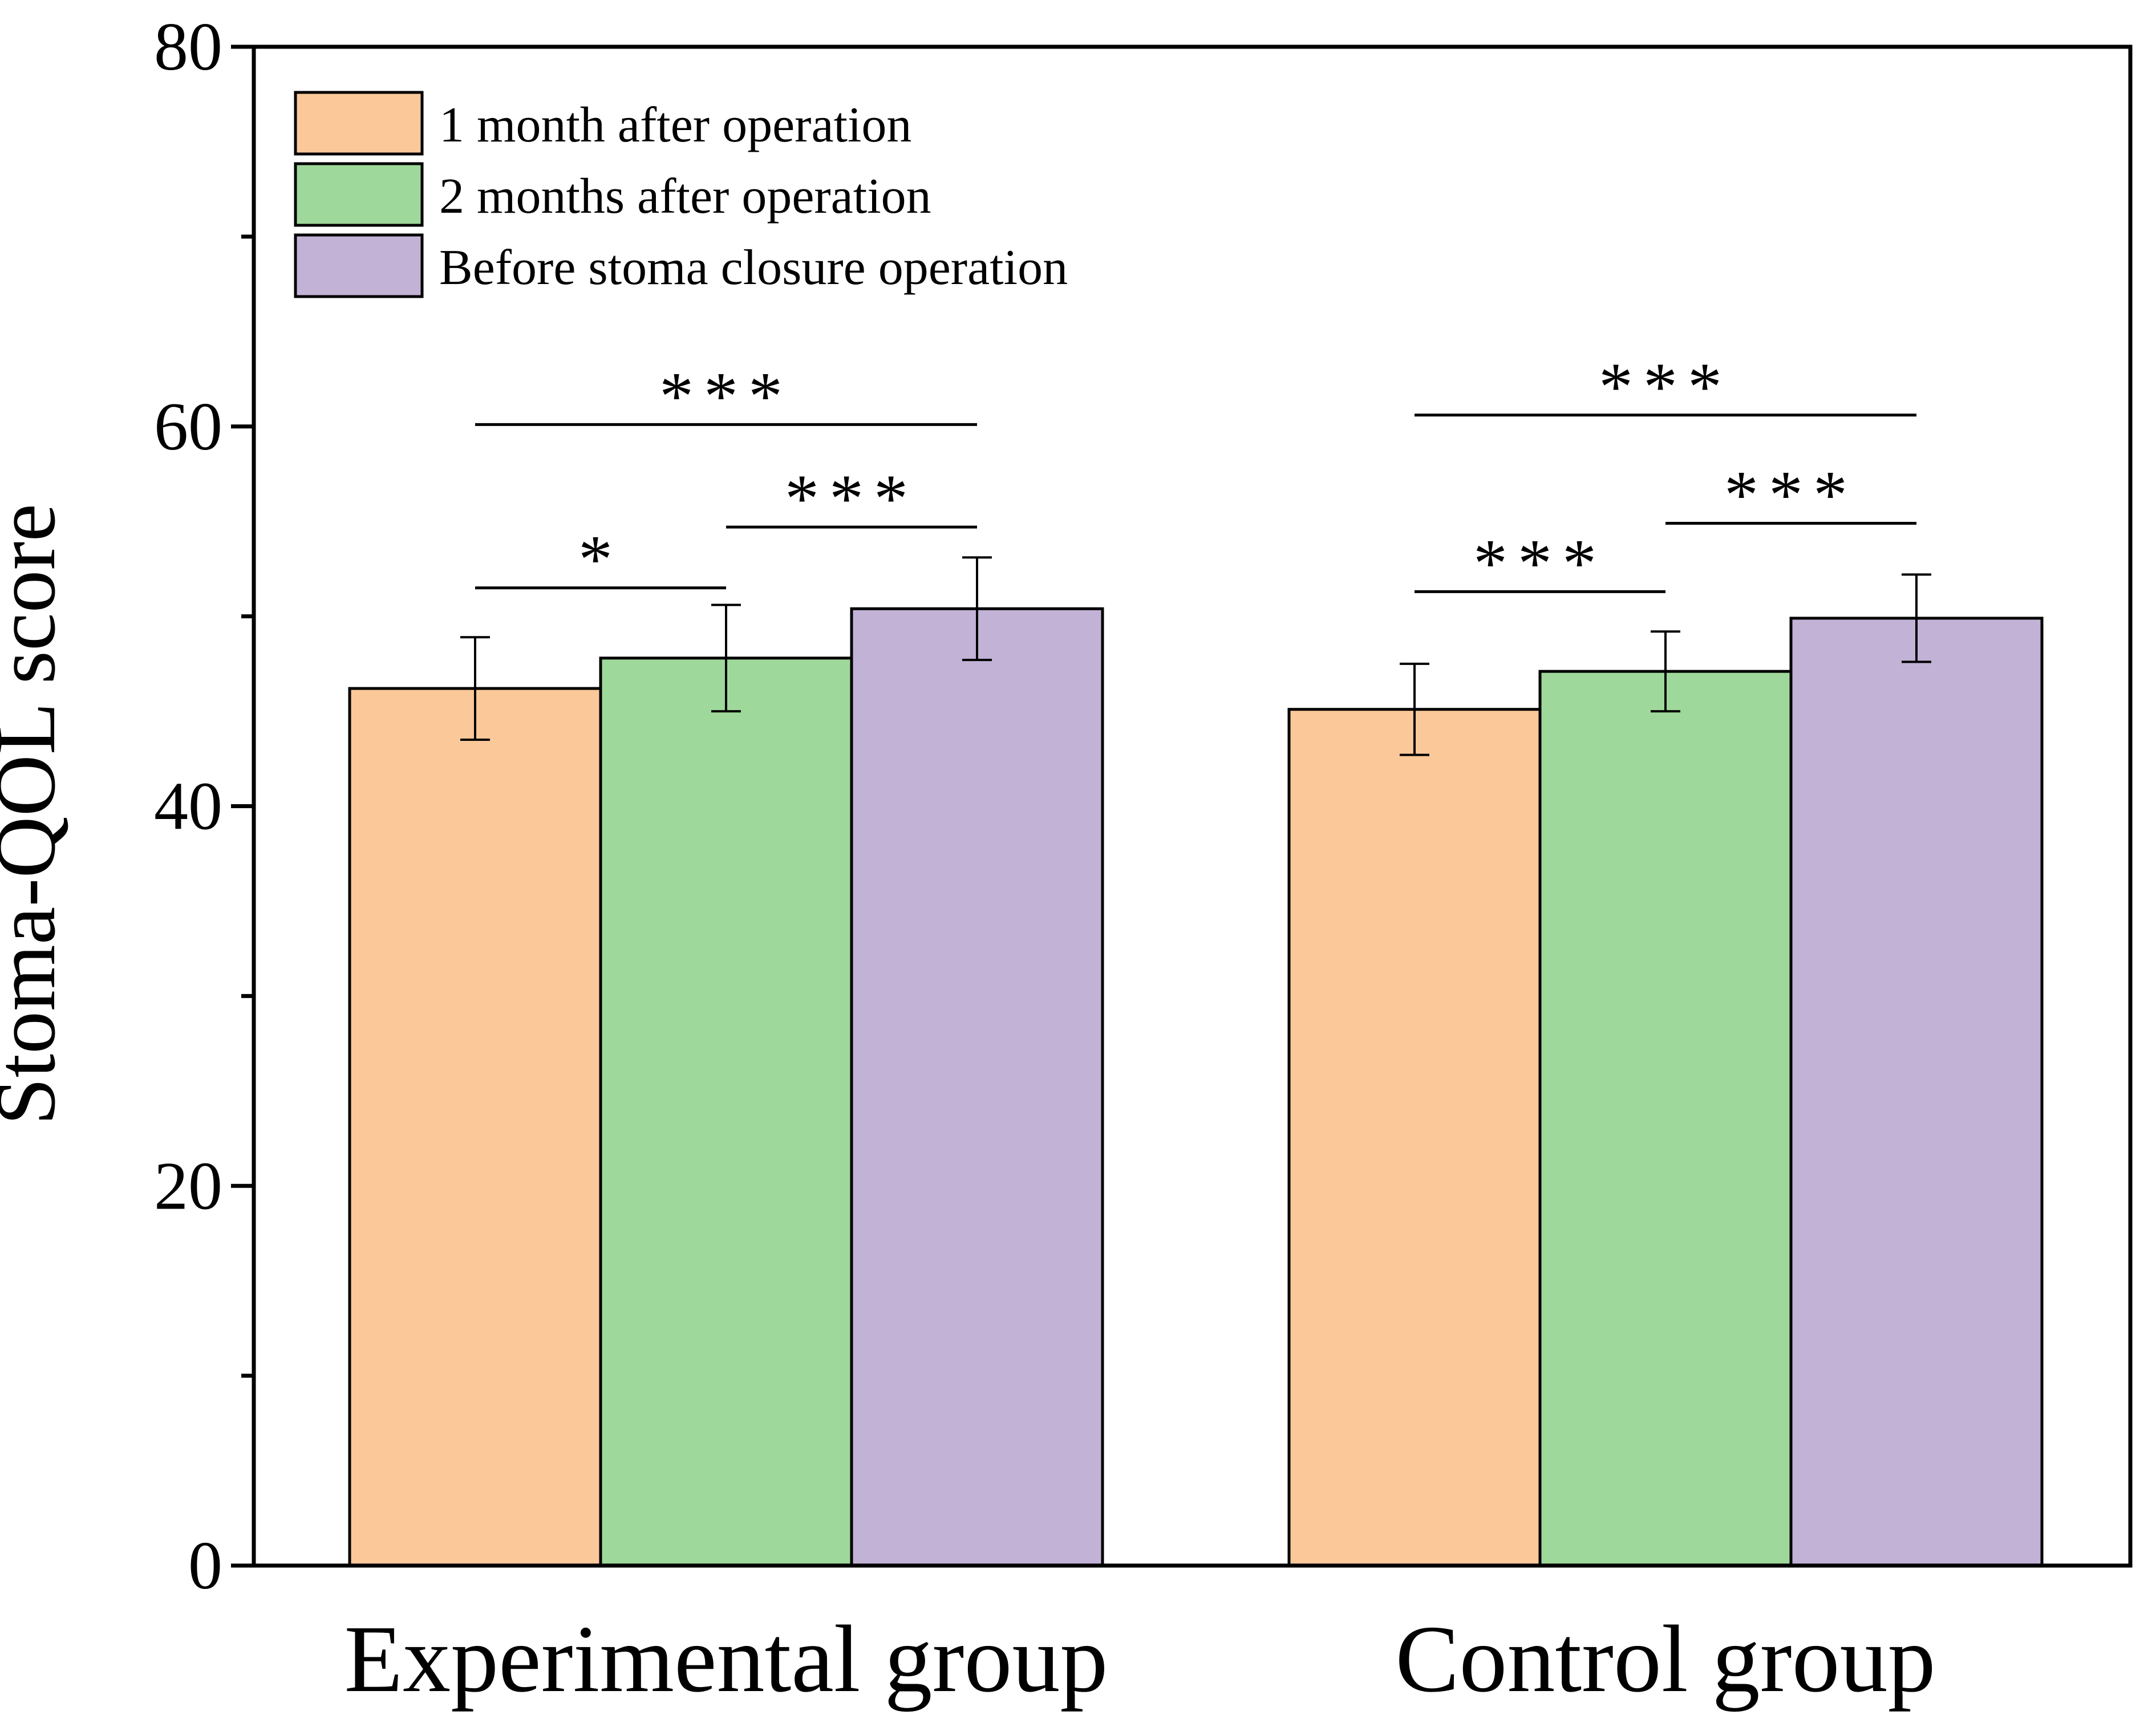 This screenshot has width=2156, height=1719. I want to click on y-axis-label: Stoma-QOL score, so click(36, 815).